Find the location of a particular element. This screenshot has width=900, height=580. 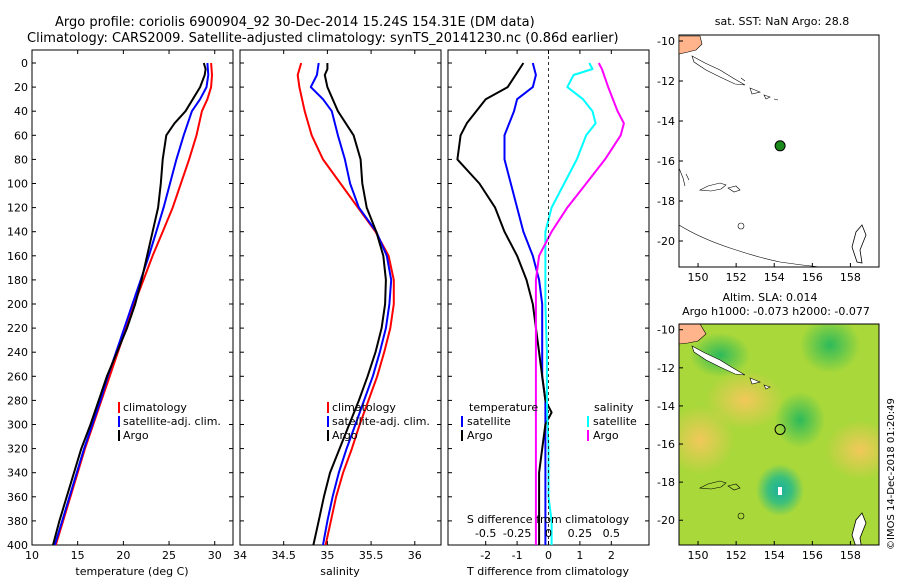

y-tick-label: 180 is located at coordinates (17, 280).